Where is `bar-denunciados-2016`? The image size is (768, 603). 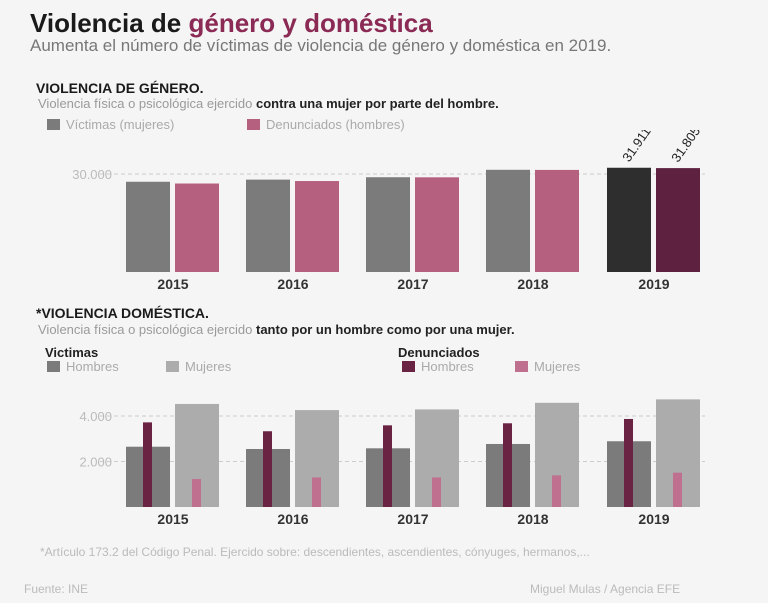 bar-denunciados-2016 is located at coordinates (317, 226).